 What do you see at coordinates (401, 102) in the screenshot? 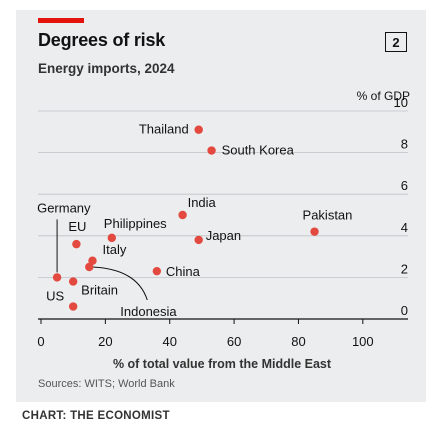
I see `y-tick-label: 10` at bounding box center [401, 102].